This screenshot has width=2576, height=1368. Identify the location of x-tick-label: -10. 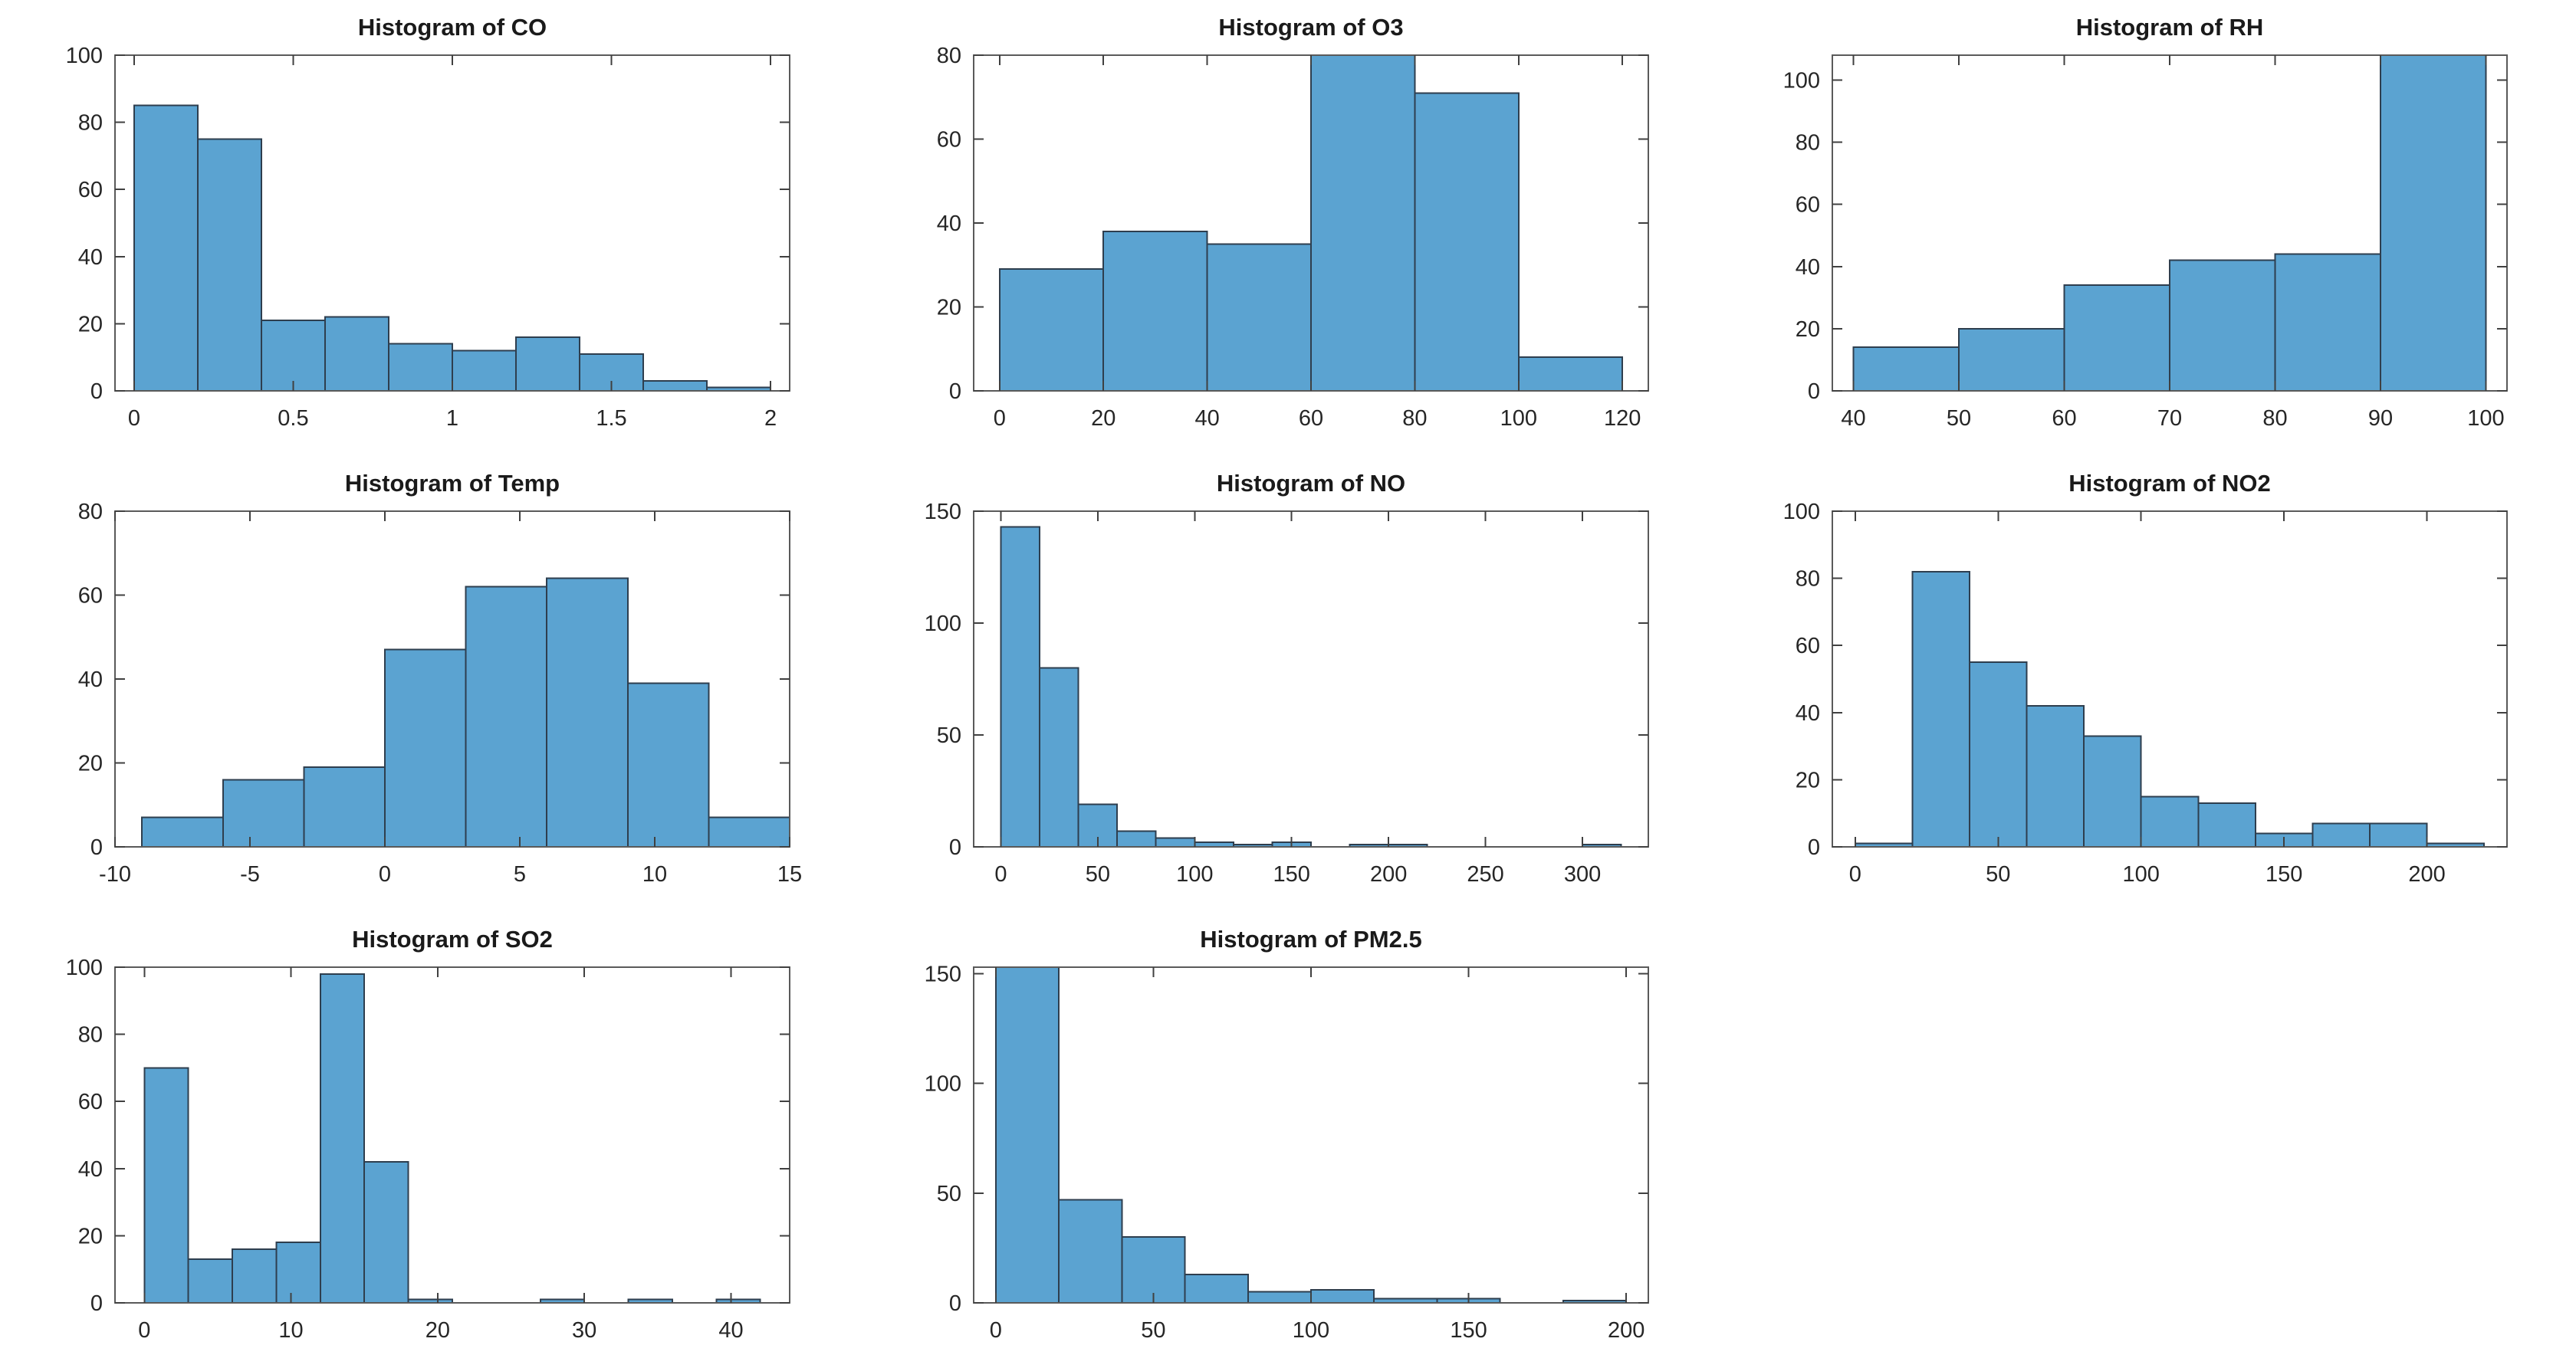
(115, 874).